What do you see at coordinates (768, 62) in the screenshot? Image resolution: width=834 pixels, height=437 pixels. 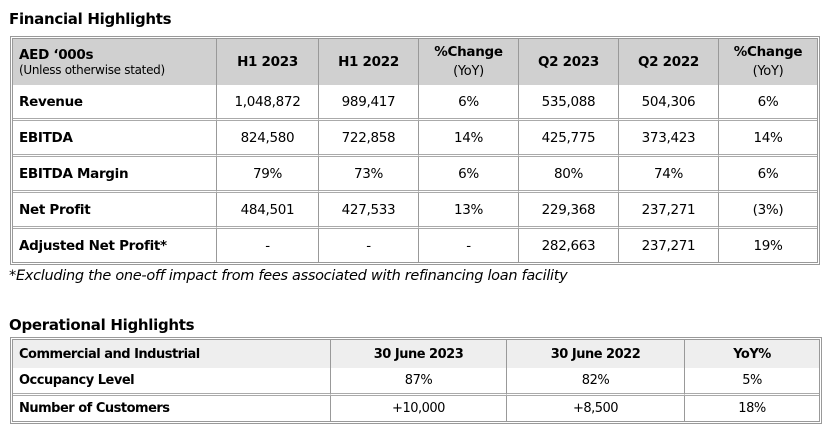 I see `header-q2-change: %Change (YoY)` at bounding box center [768, 62].